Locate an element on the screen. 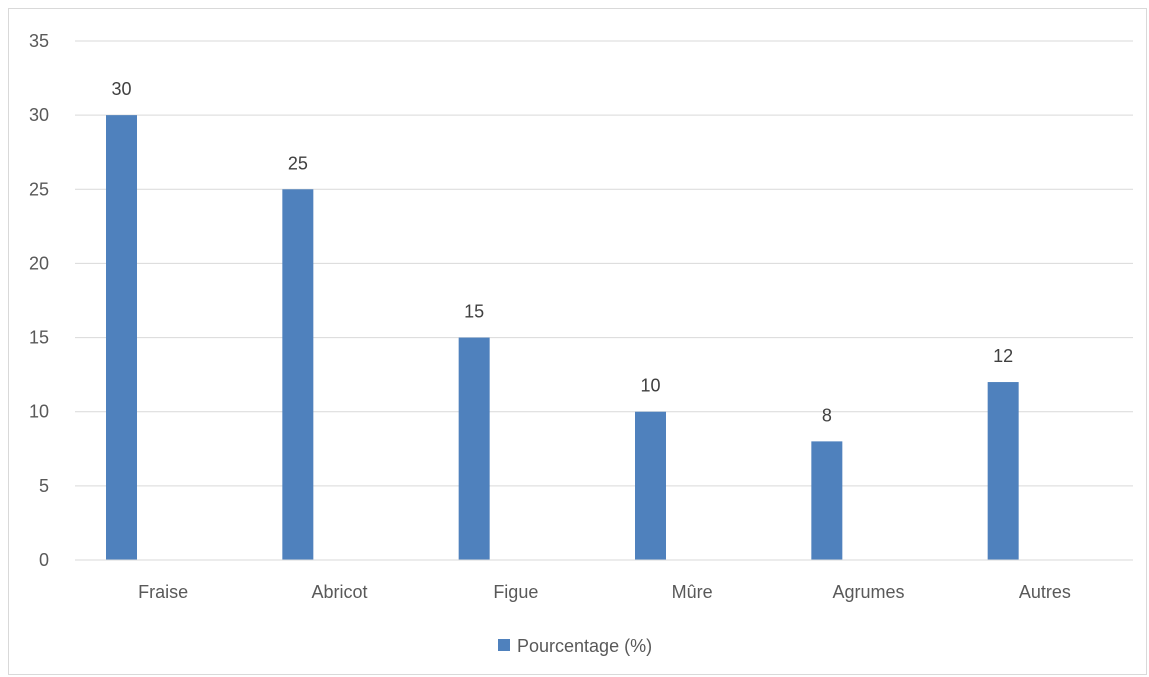 Image resolution: width=1149 pixels, height=677 pixels. data-label: 15 is located at coordinates (474, 312).